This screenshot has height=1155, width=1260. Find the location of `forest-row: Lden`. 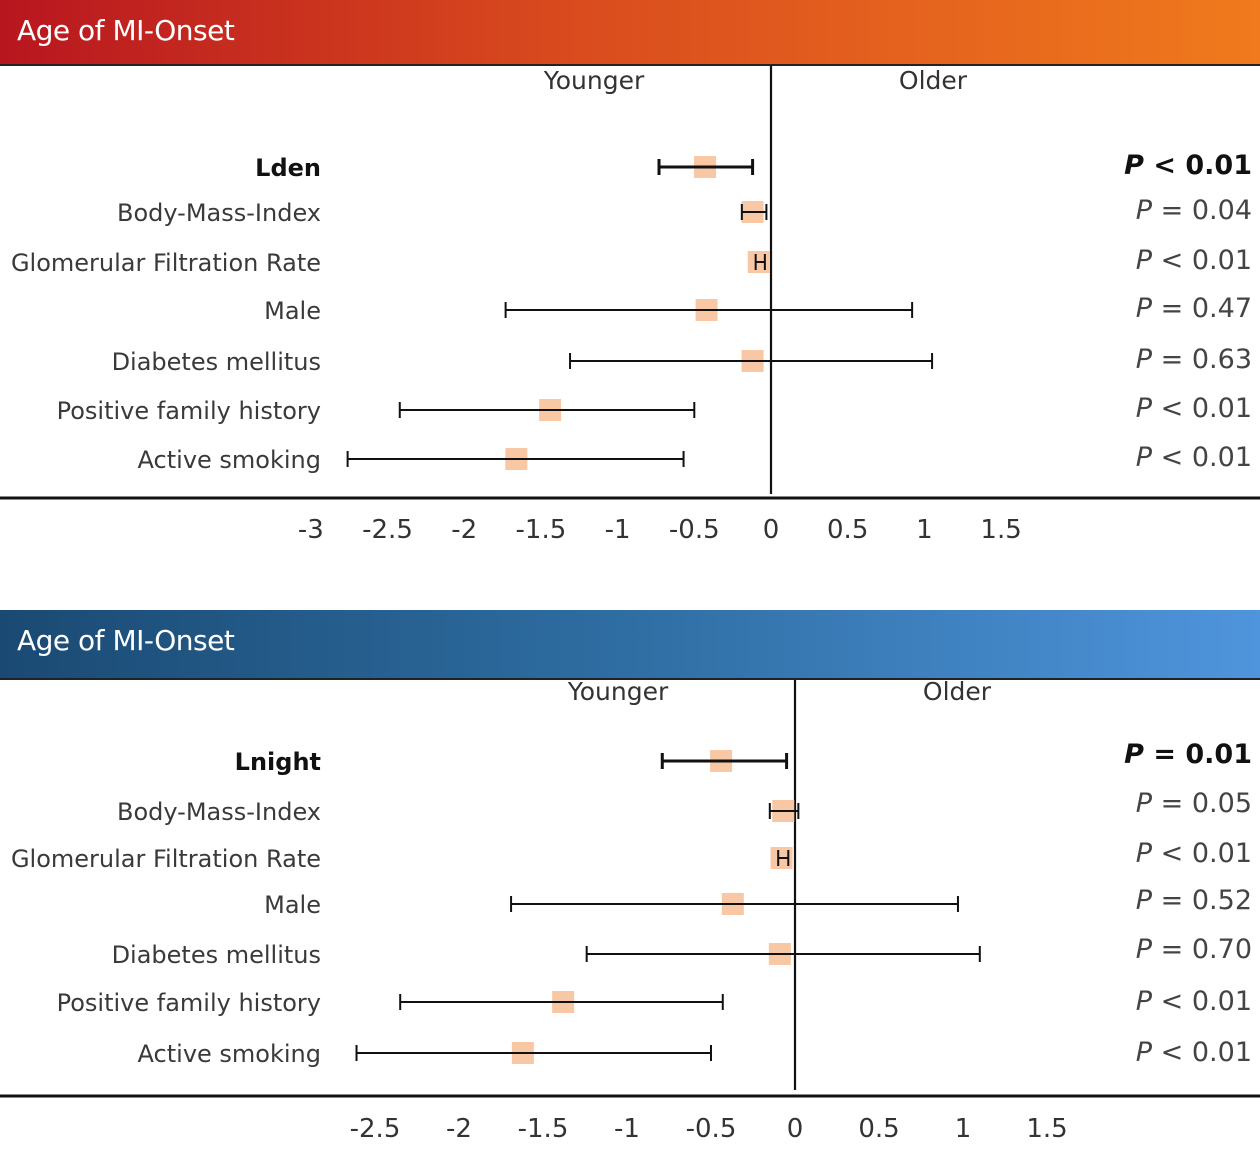

forest-row: Lden is located at coordinates (505, 168).